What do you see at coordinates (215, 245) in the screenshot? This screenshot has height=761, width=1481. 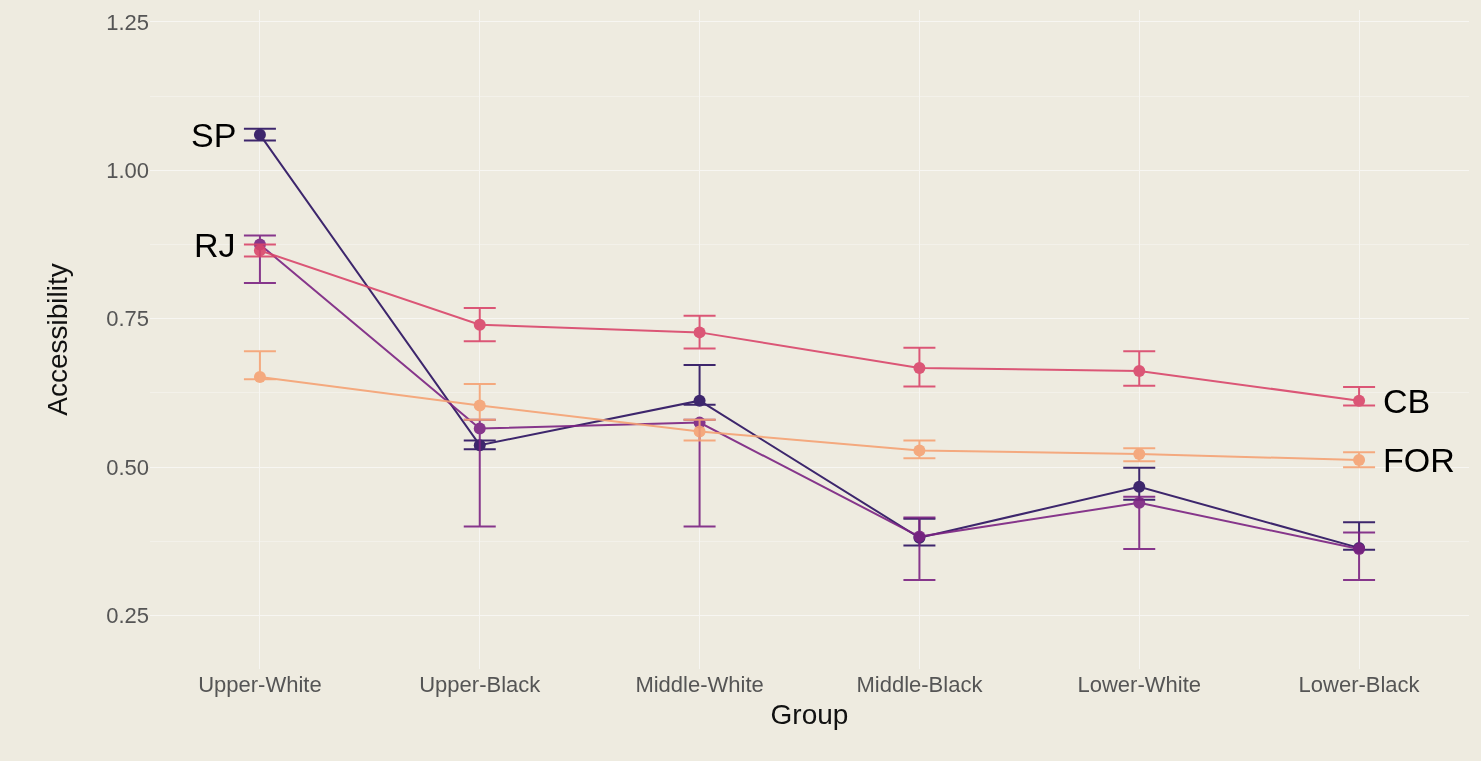 I see `series-label: RJ` at bounding box center [215, 245].